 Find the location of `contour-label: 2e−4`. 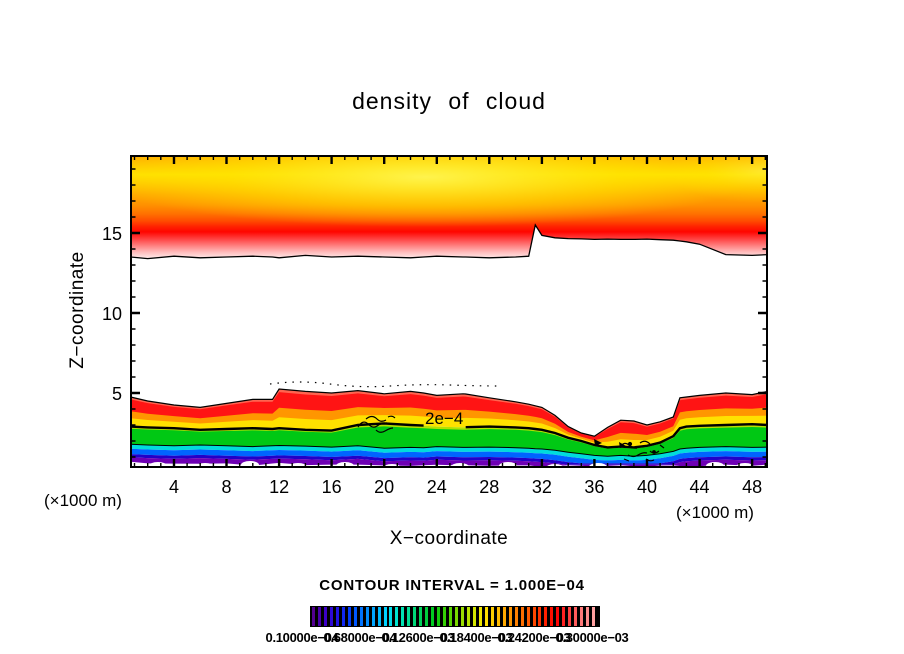

contour-label: 2e−4 is located at coordinates (444, 418).